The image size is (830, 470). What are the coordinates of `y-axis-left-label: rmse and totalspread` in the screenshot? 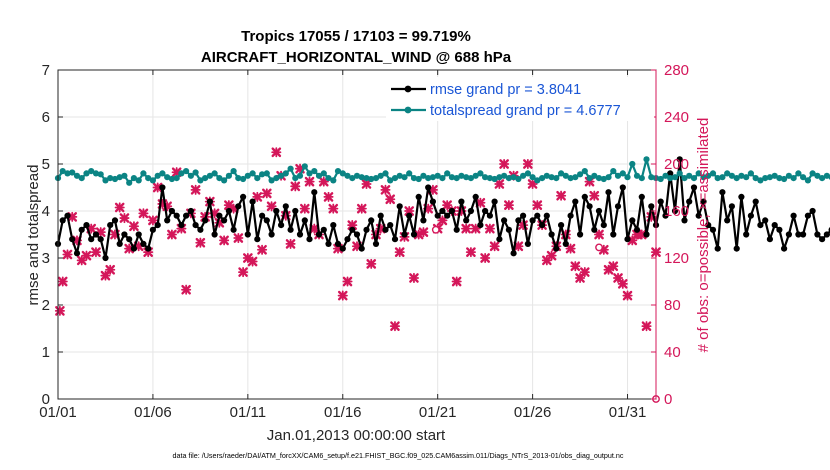 It's located at (33, 235).